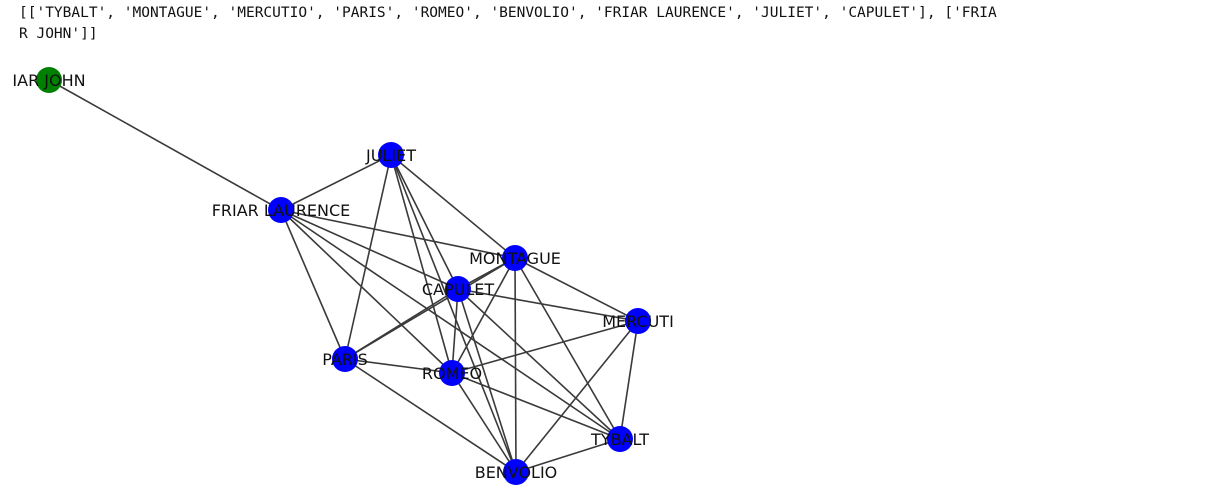 The width and height of the screenshot is (1226, 500). I want to click on node-label-romeo: ROMEO, so click(452, 373).